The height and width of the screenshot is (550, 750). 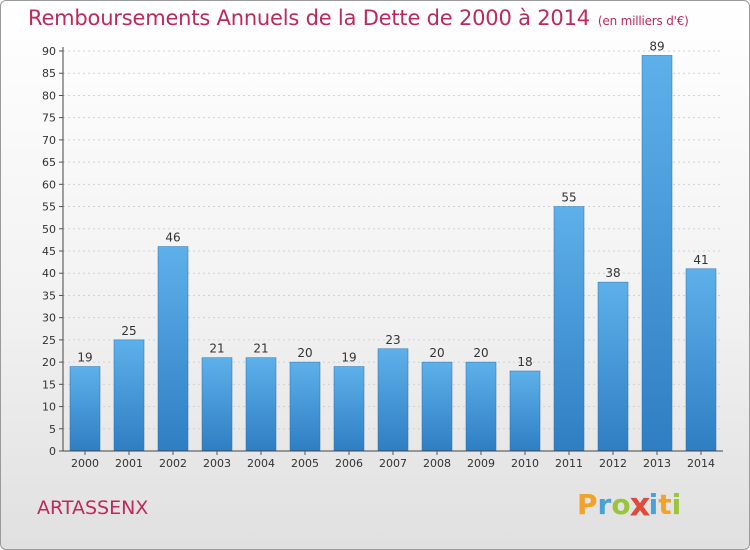 What do you see at coordinates (305, 406) in the screenshot?
I see `bar-2005` at bounding box center [305, 406].